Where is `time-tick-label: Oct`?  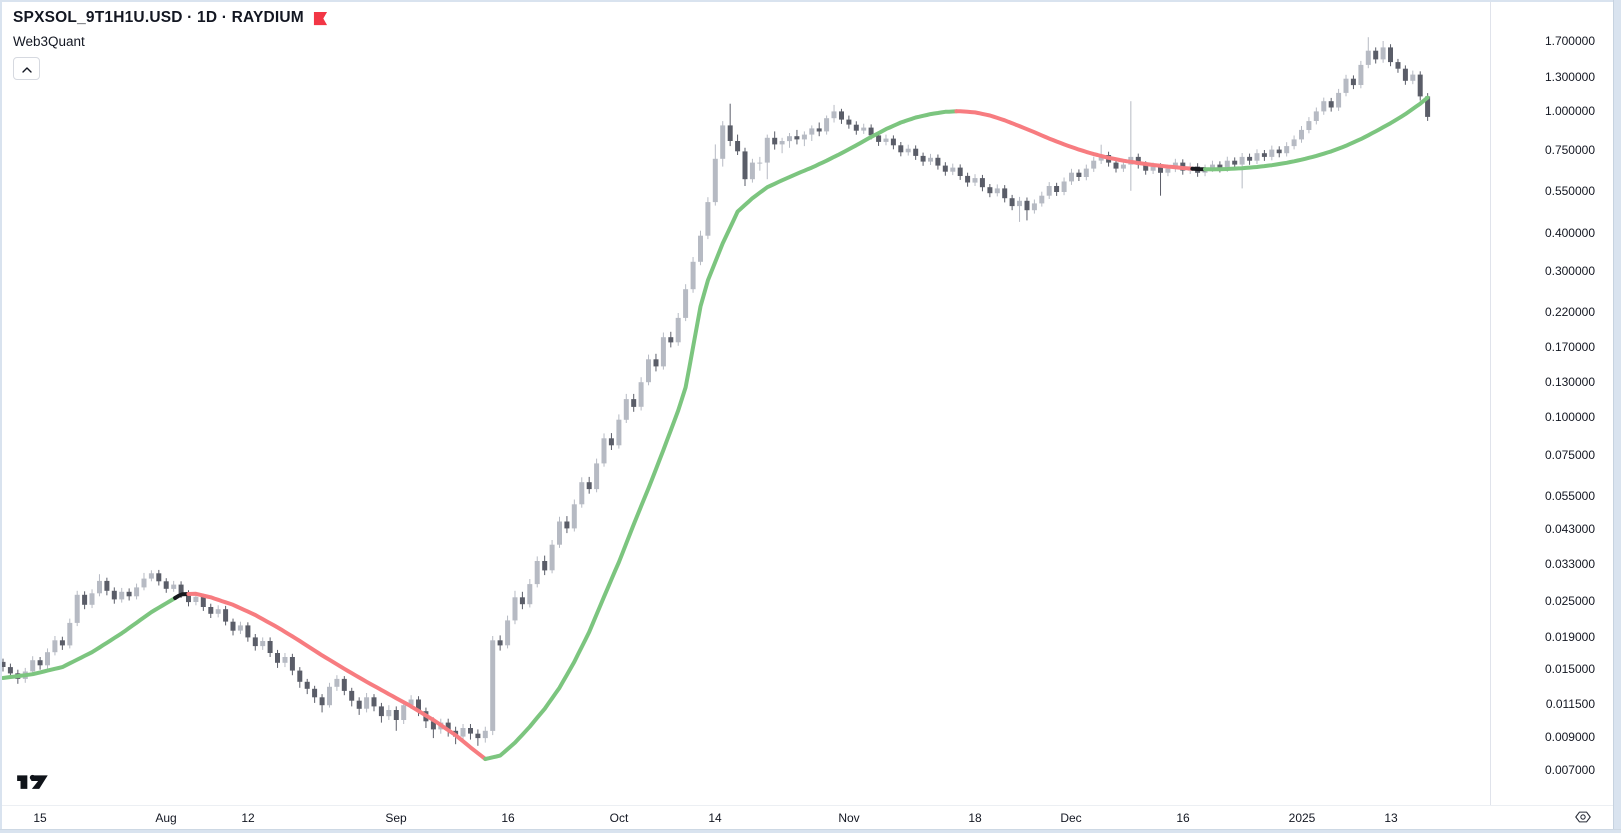
time-tick-label: Oct is located at coordinates (619, 818).